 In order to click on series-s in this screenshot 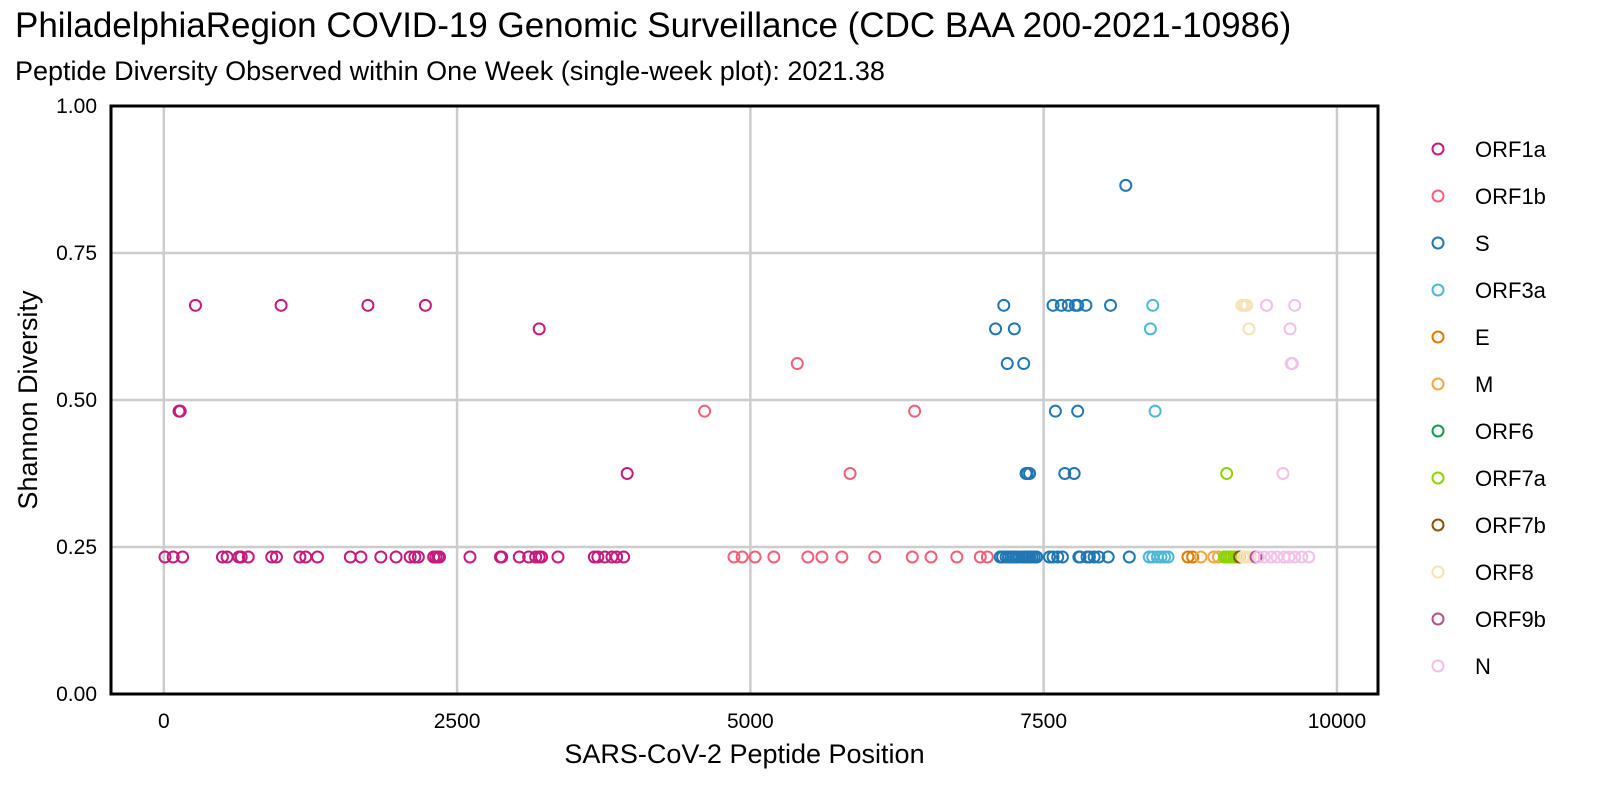, I will do `click(1062, 371)`.